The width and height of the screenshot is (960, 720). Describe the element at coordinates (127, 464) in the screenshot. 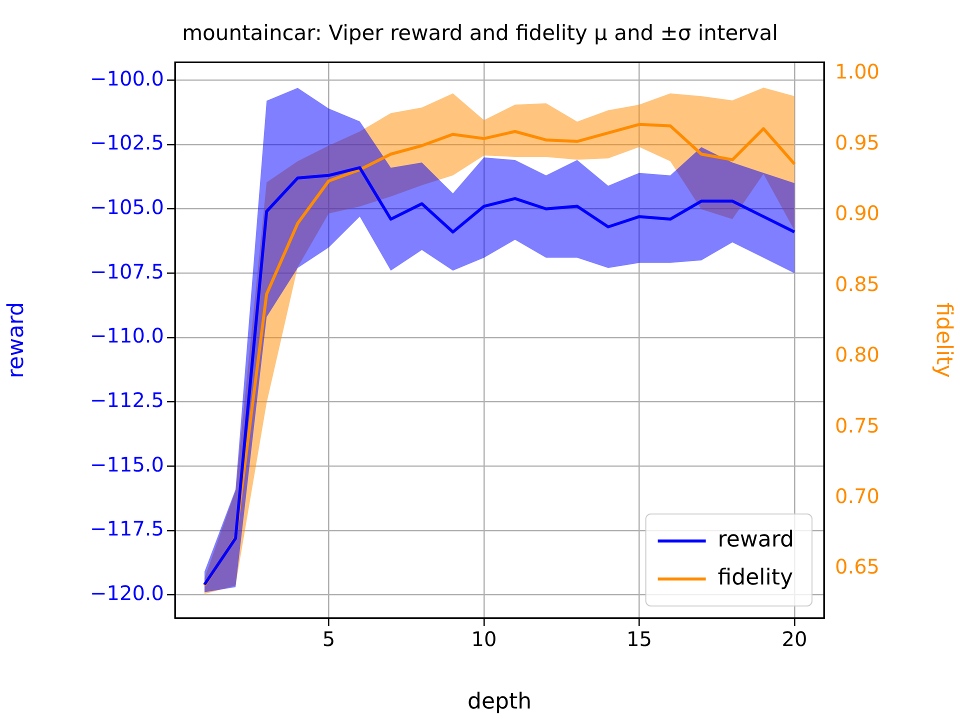

I see `y-tick-label: −115.0` at that location.